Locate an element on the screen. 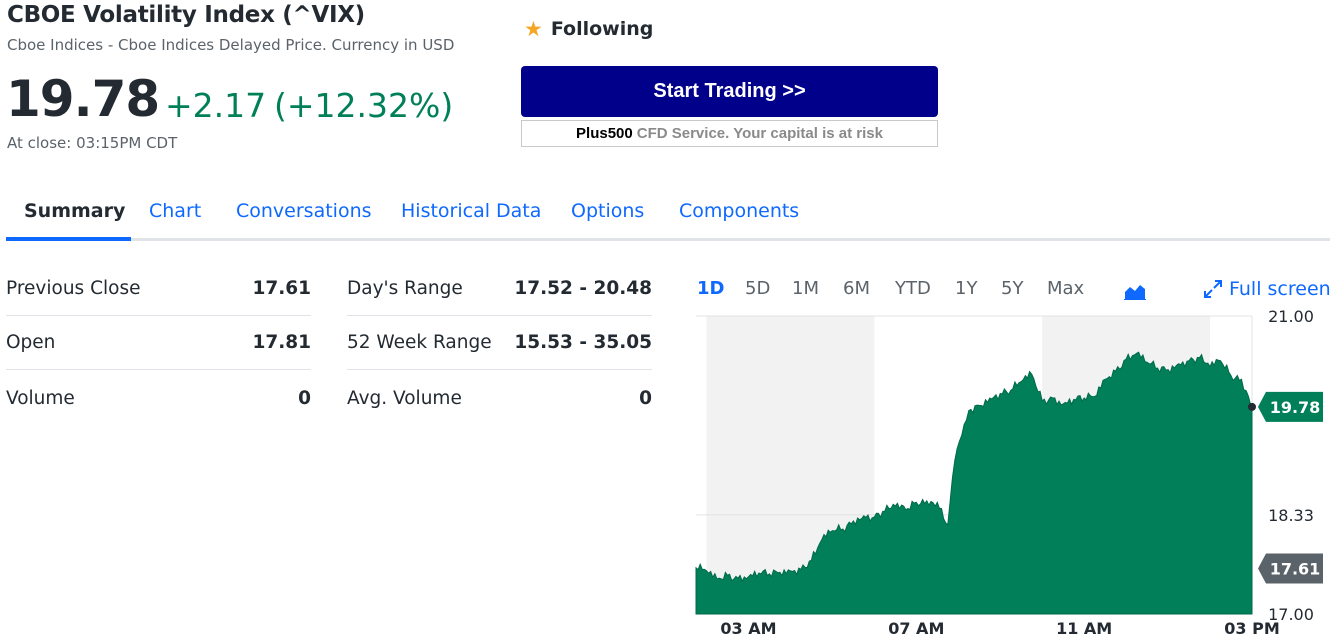  x-tick-label: 03 PM is located at coordinates (1251, 628).